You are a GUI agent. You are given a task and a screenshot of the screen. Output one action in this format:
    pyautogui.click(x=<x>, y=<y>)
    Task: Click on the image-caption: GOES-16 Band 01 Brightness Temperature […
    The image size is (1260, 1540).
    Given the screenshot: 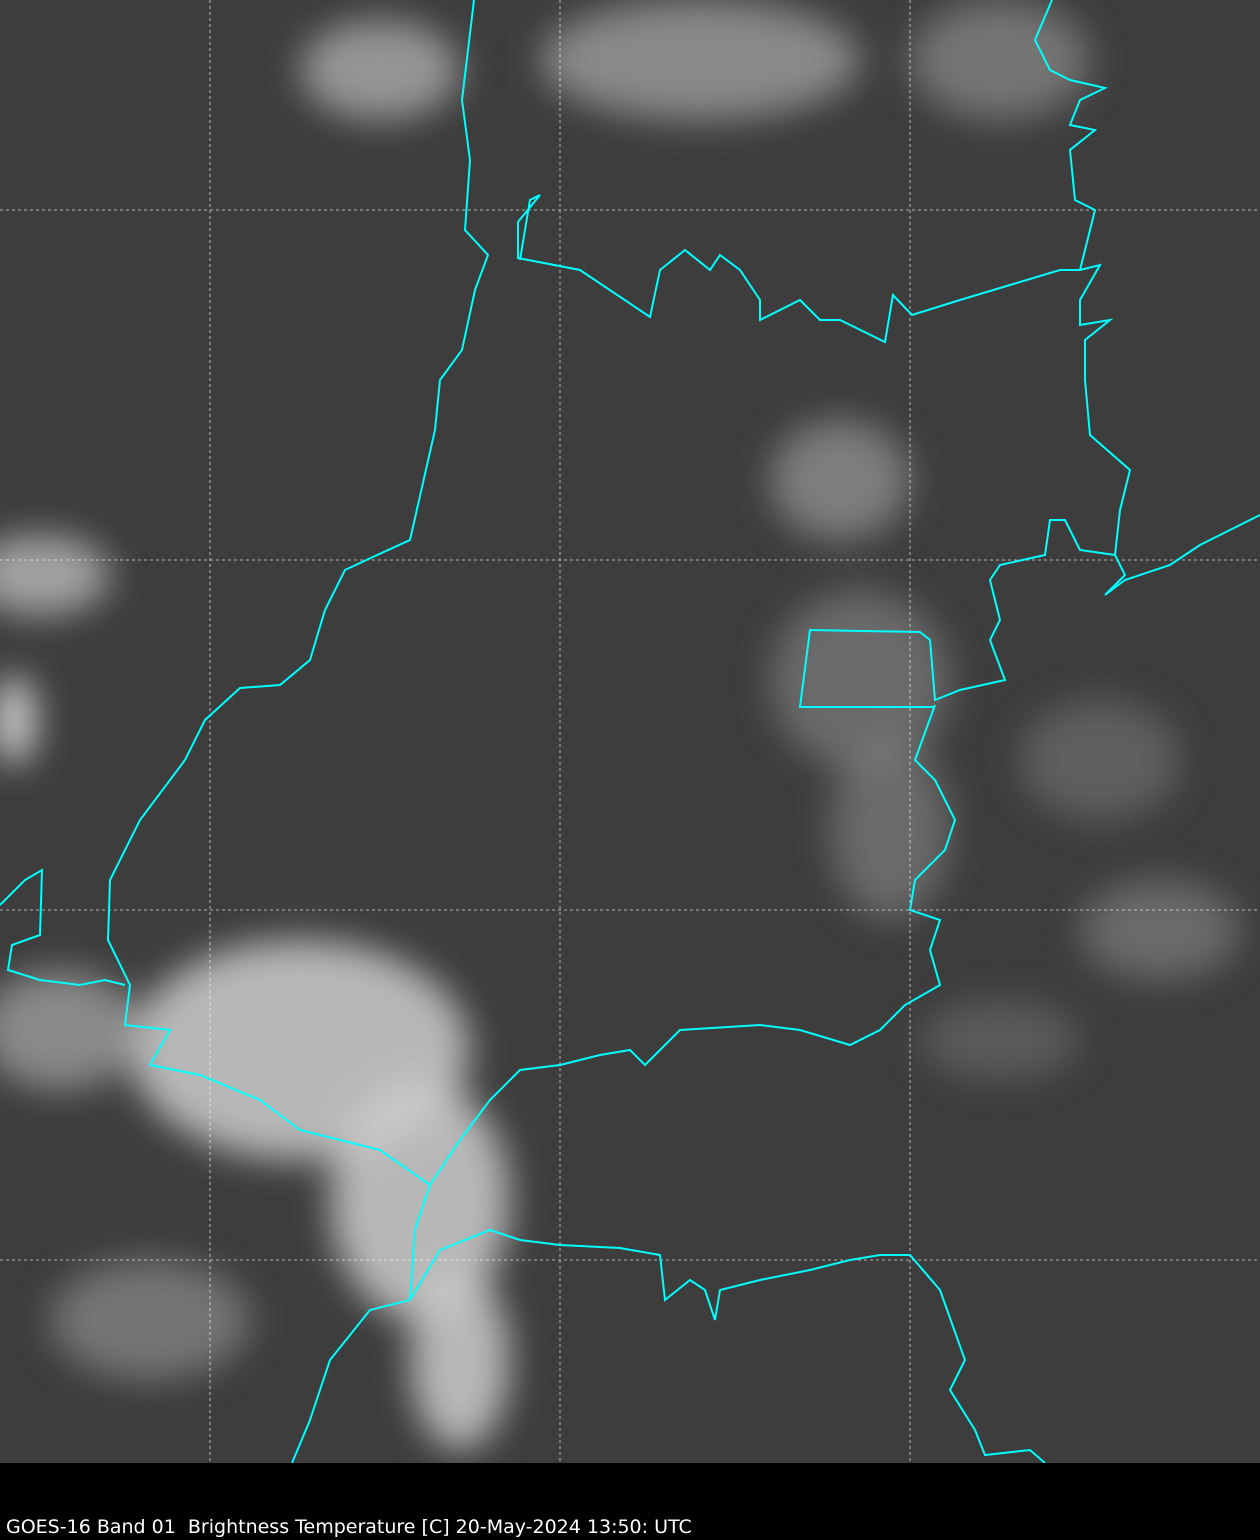 What is the action you would take?
    pyautogui.click(x=349, y=1527)
    